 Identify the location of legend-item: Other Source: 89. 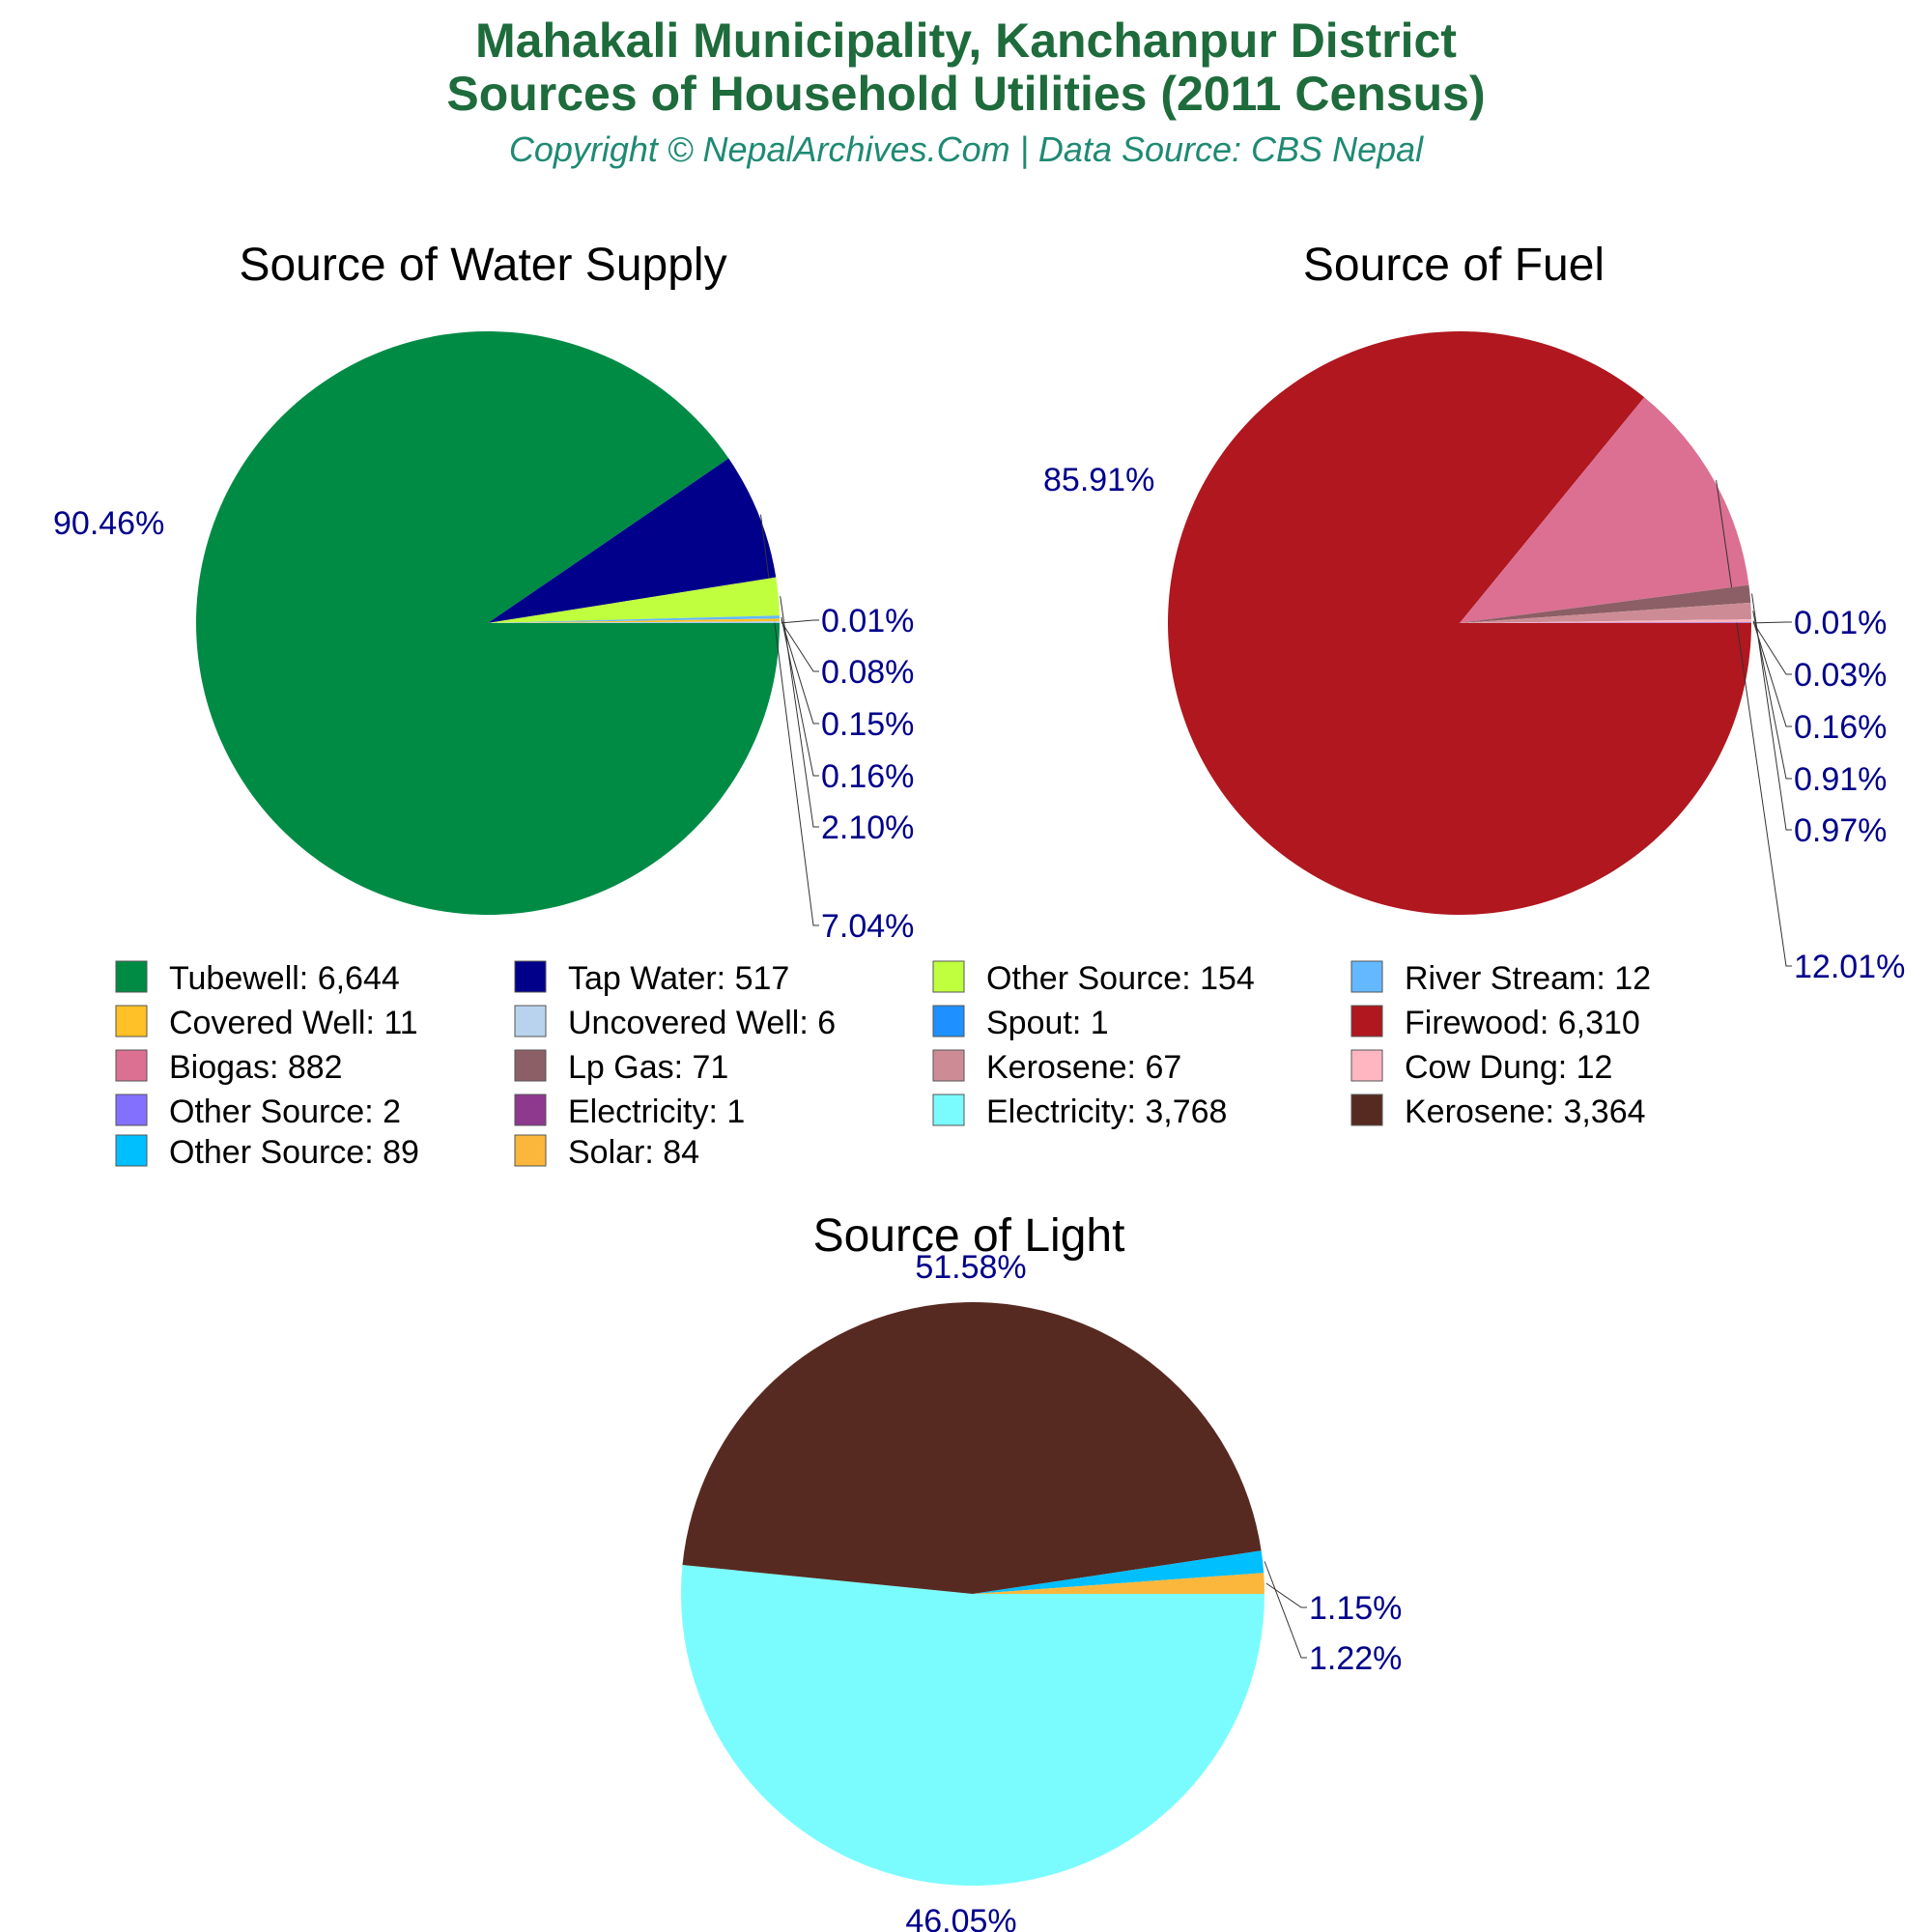
(267, 1152).